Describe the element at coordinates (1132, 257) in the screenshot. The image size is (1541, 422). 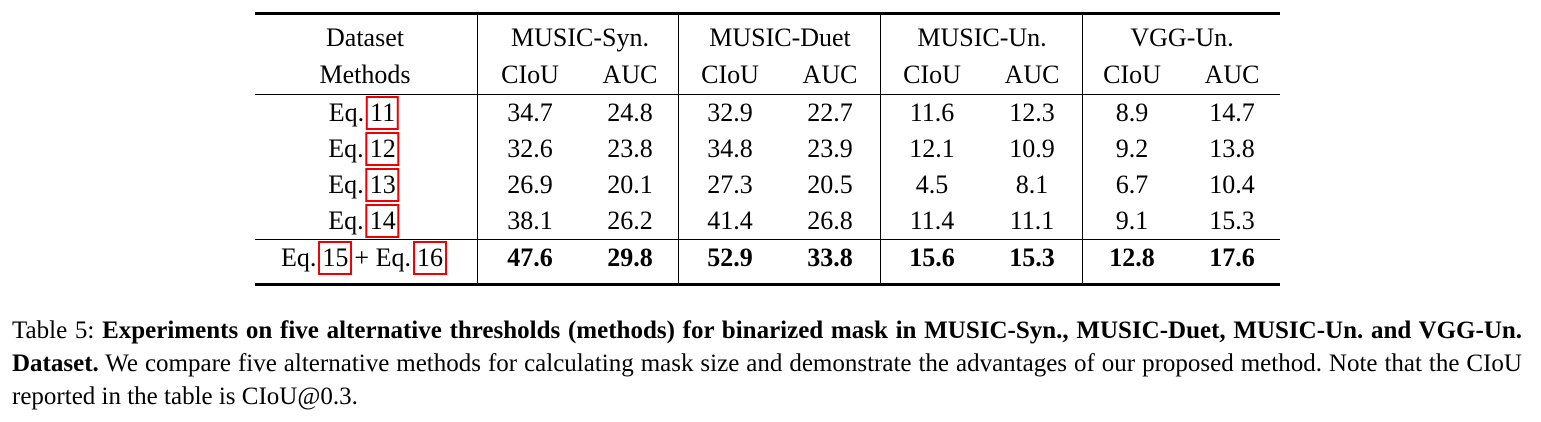
I see `value-cell: 12.8` at that location.